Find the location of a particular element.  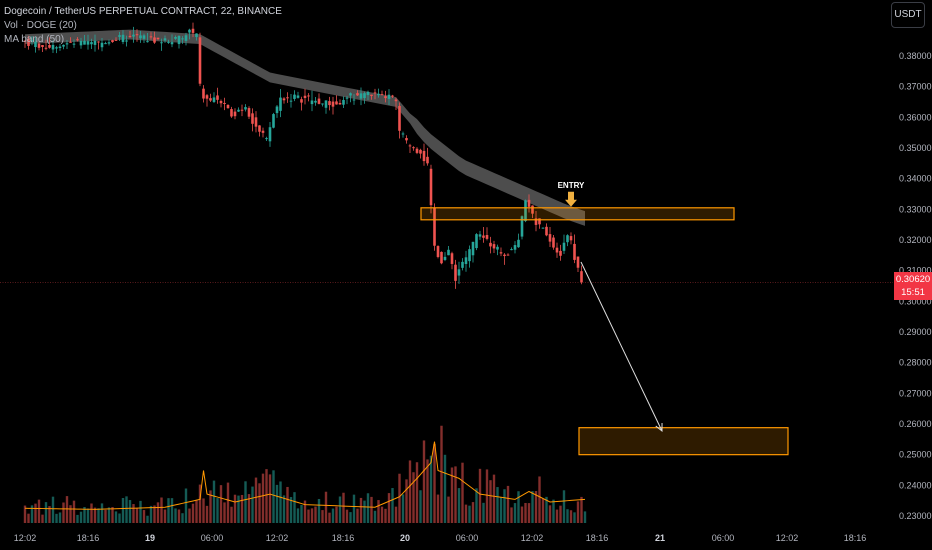

y-tick-label: 0.24000 is located at coordinates (915, 485).